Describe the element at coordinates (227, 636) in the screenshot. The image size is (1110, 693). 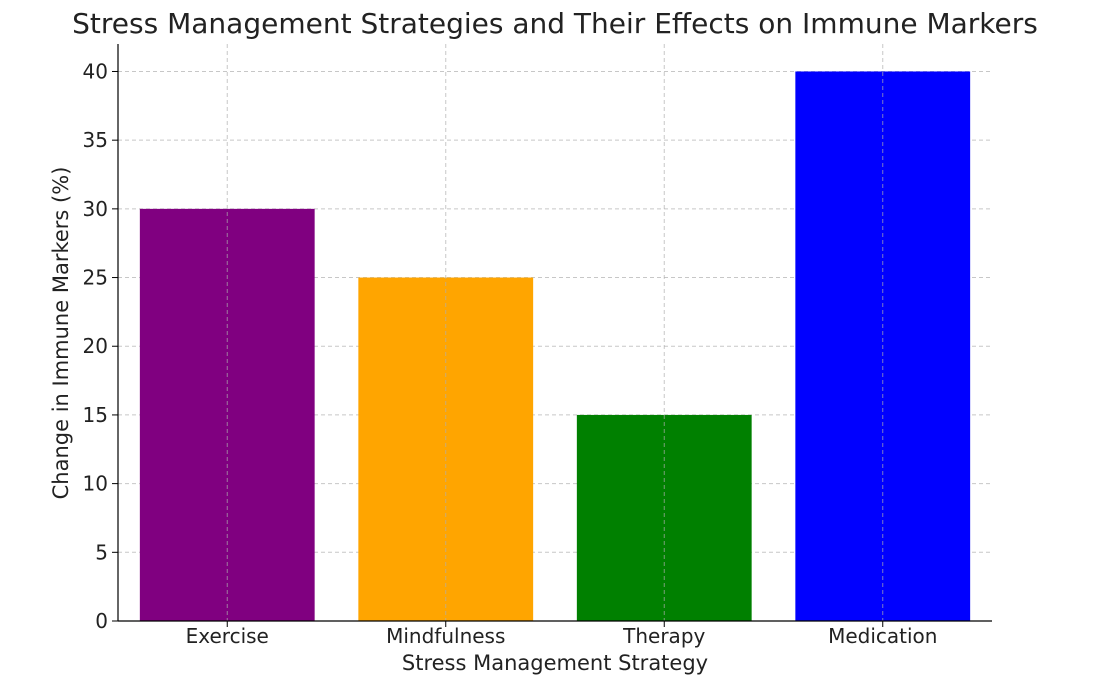
I see `x-tick-label-exercise: Exercise` at that location.